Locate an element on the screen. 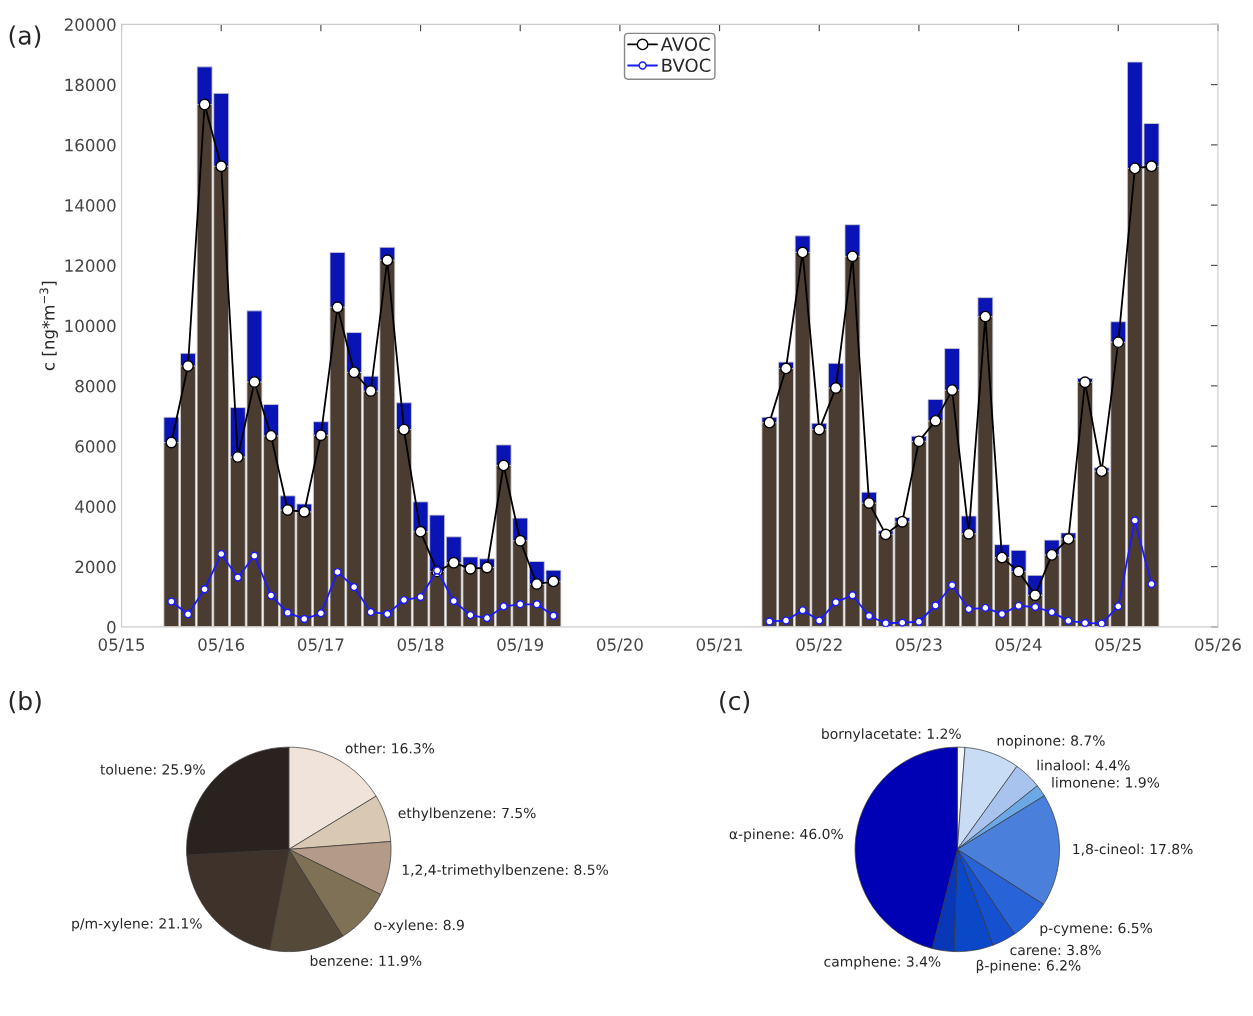 The image size is (1253, 1016). x-tick-label: 05/17 is located at coordinates (320, 645).